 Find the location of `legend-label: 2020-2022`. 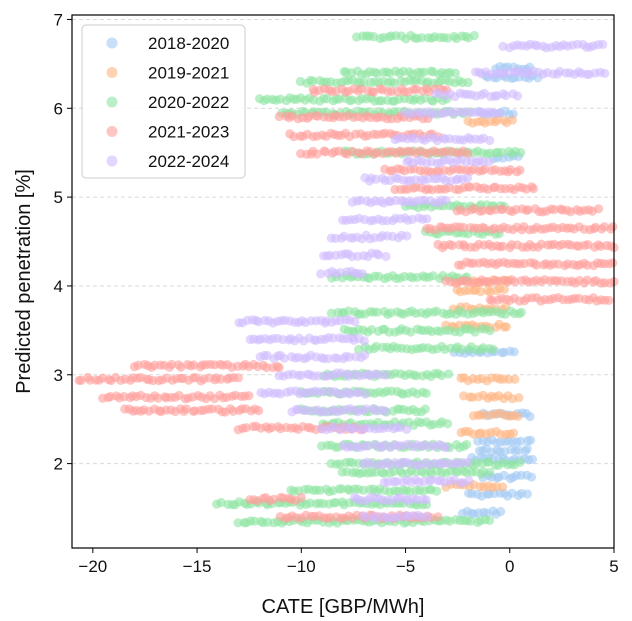

legend-label: 2020-2022 is located at coordinates (188, 102).